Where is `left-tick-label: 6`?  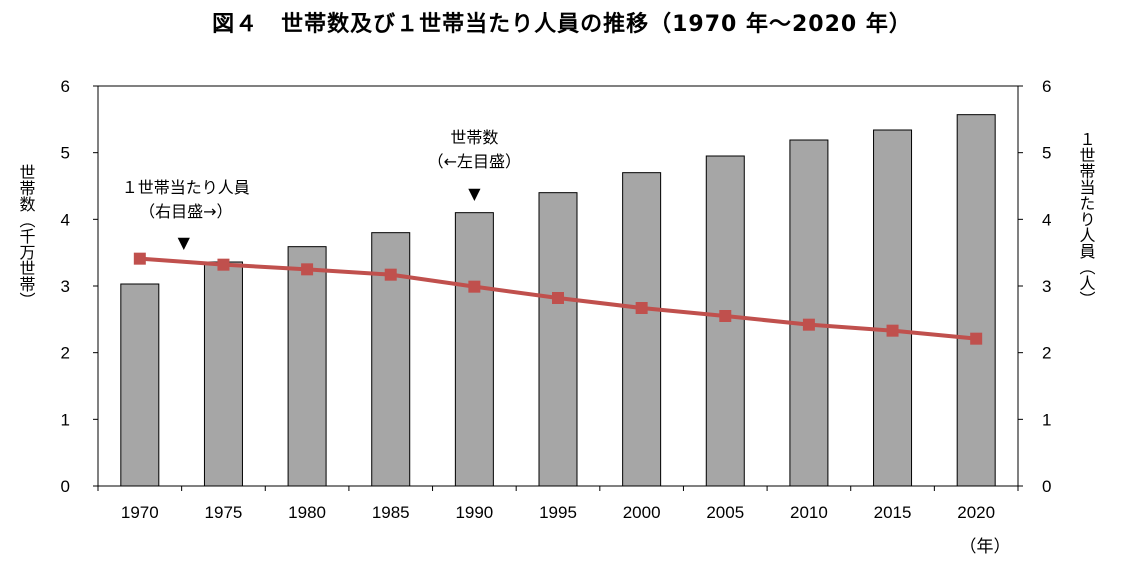 left-tick-label: 6 is located at coordinates (65, 86).